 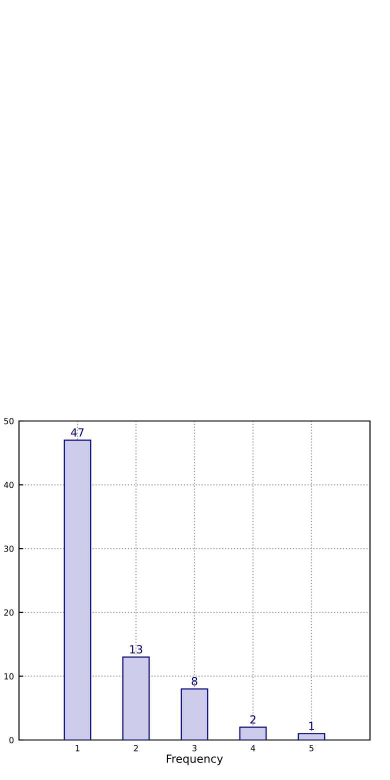 What do you see at coordinates (136, 649) in the screenshot?
I see `data-label: 13` at bounding box center [136, 649].